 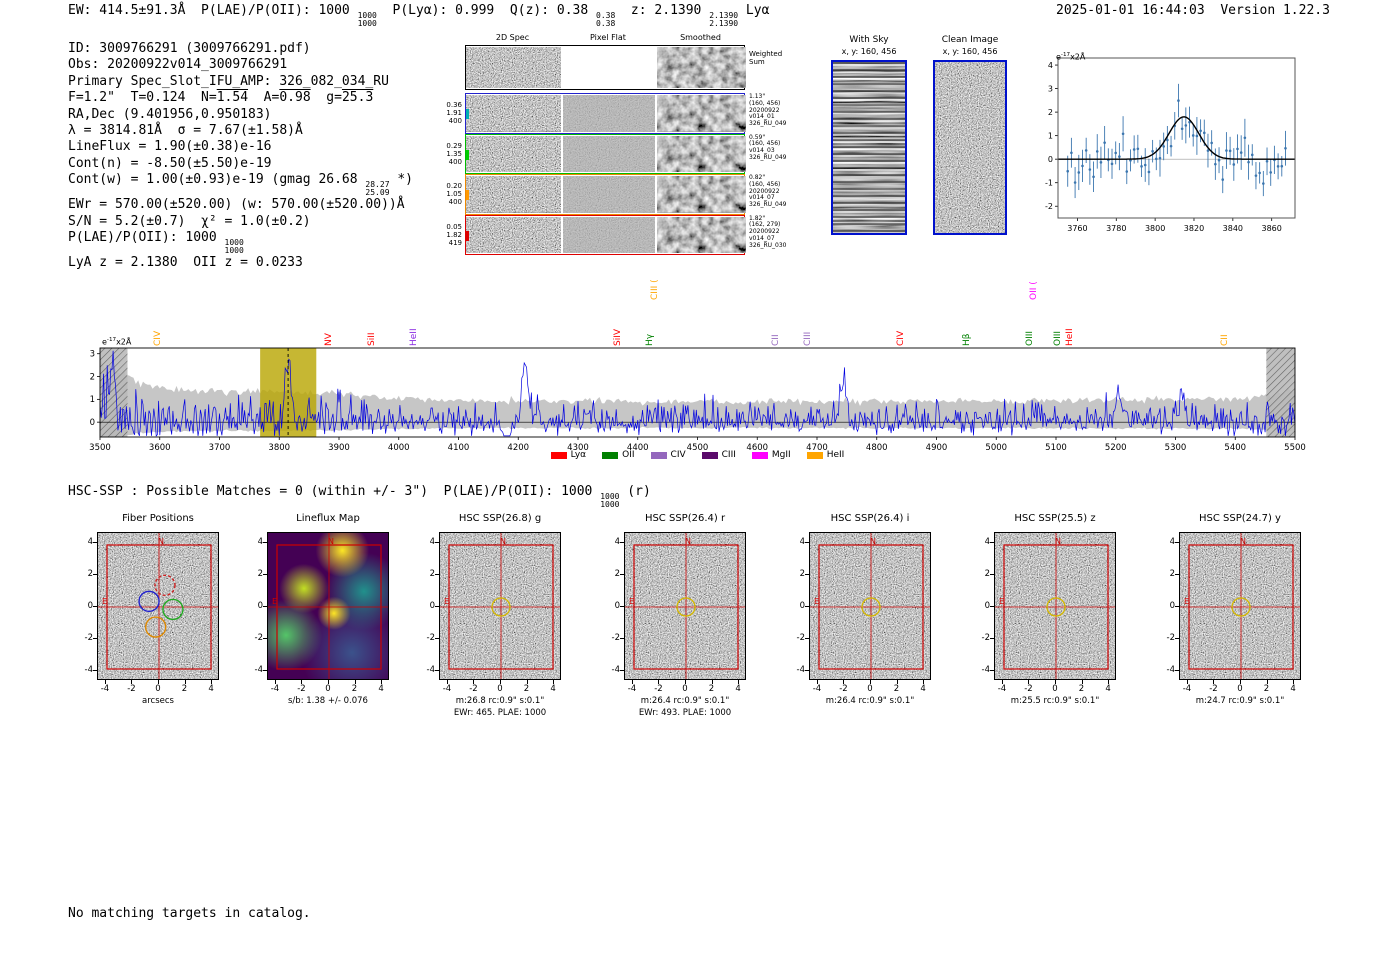 What do you see at coordinates (685, 701) in the screenshot?
I see `cutout-subtext-1: m:26.4 rc:0.9" s:0.1"` at bounding box center [685, 701].